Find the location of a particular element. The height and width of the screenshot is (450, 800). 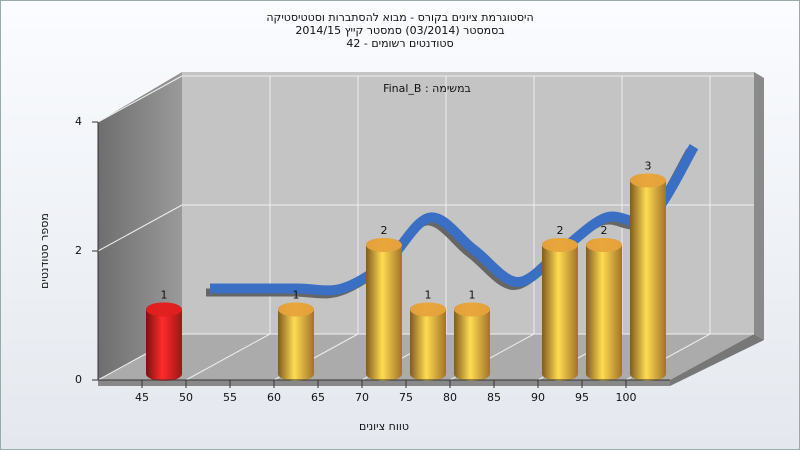

x-axis-label: טווח ציונים is located at coordinates (384, 426).